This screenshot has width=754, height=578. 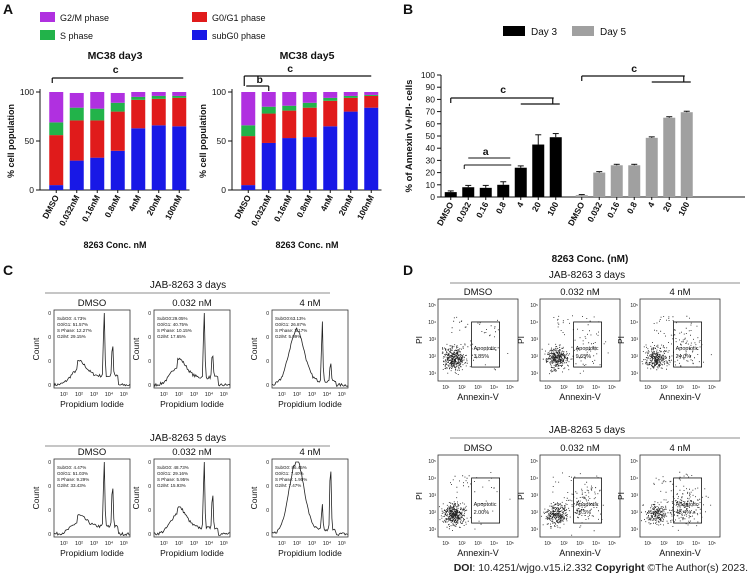 What do you see at coordinates (345, 205) in the screenshot?
I see `x-tick-label: 20nM` at bounding box center [345, 205].